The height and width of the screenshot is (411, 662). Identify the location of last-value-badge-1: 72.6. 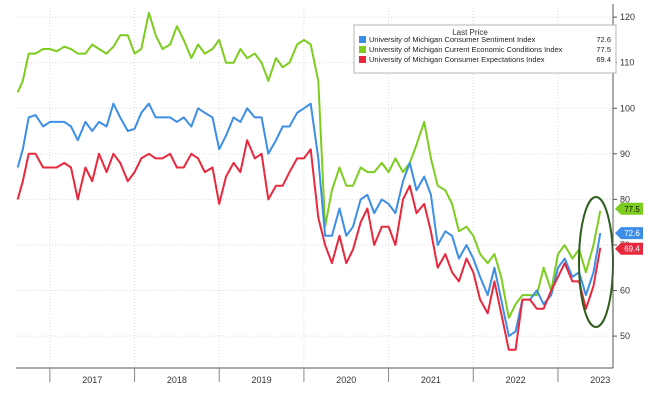
(629, 233).